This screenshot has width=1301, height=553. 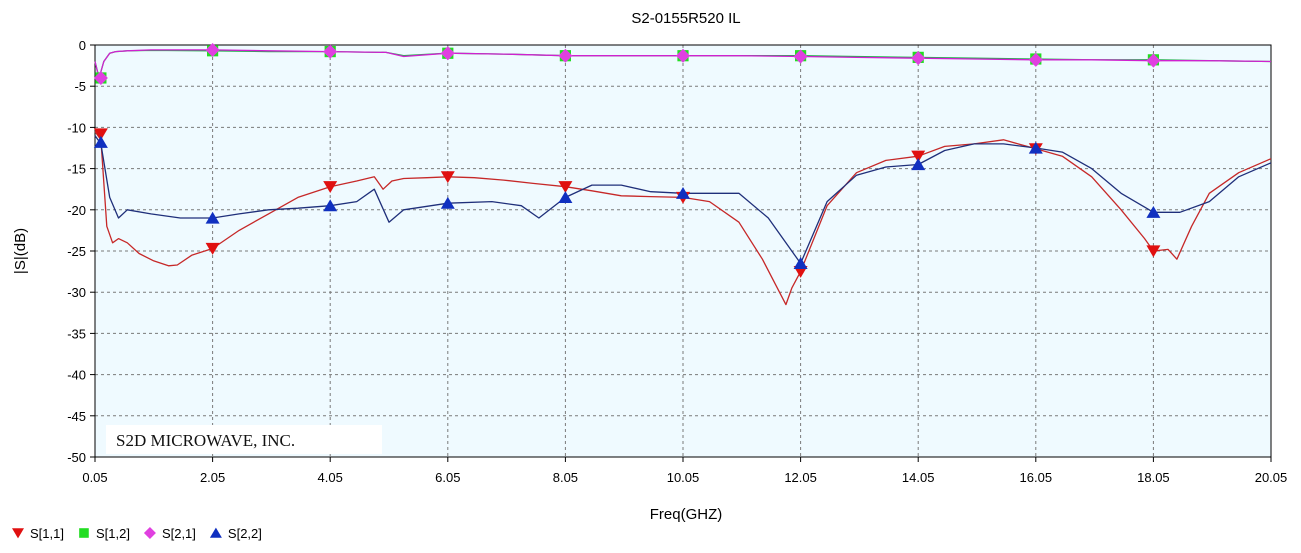 I want to click on y-tick-label: -25, so click(x=76, y=251).